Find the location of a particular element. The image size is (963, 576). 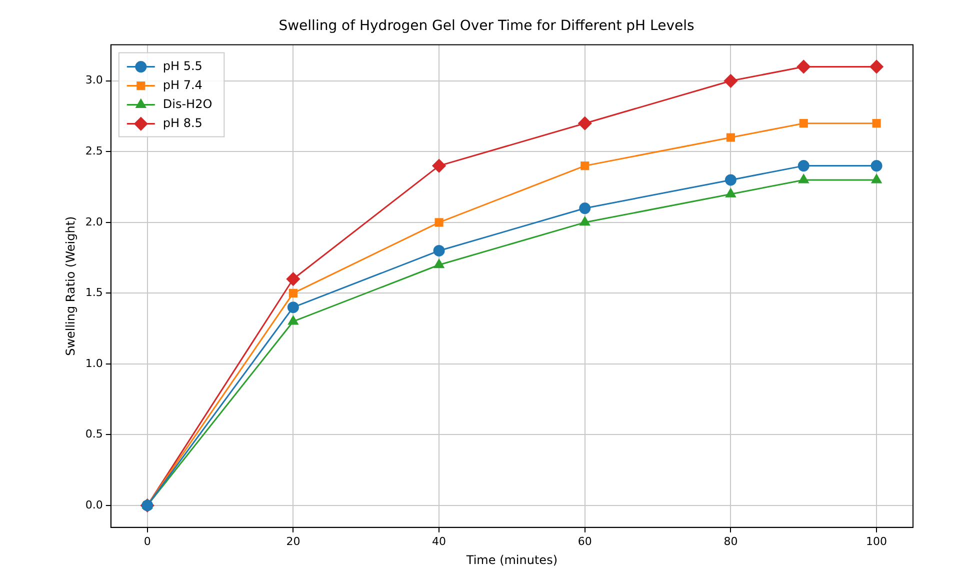

y-tick-label: 3.0 is located at coordinates (94, 80).